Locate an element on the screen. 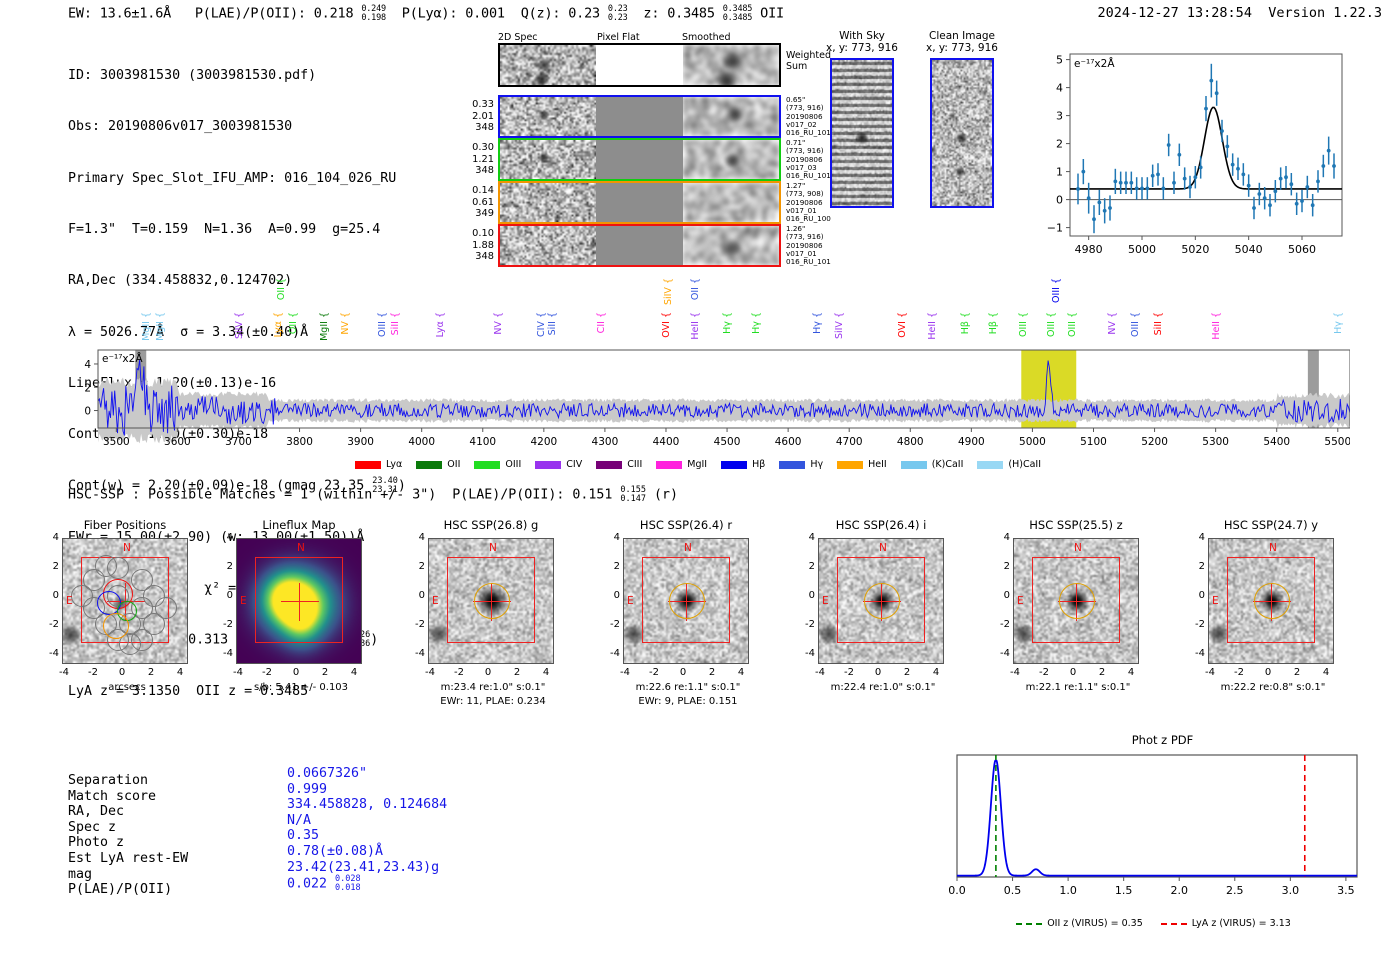  svg-text: 5040 is located at coordinates (1249, 249).